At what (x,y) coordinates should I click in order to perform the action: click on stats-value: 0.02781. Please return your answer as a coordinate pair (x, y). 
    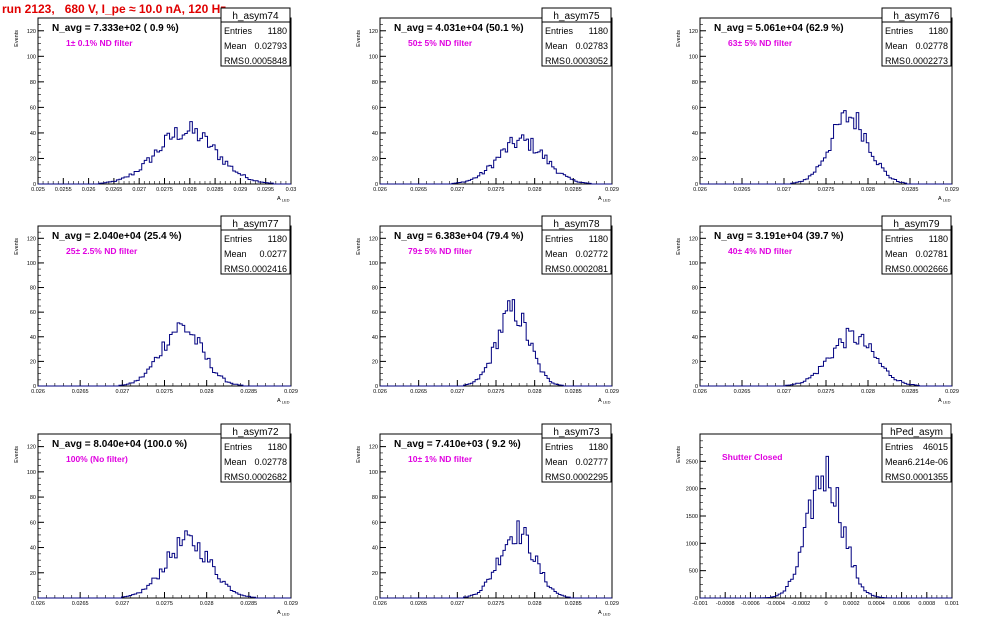
    Looking at the image, I should click on (931, 254).